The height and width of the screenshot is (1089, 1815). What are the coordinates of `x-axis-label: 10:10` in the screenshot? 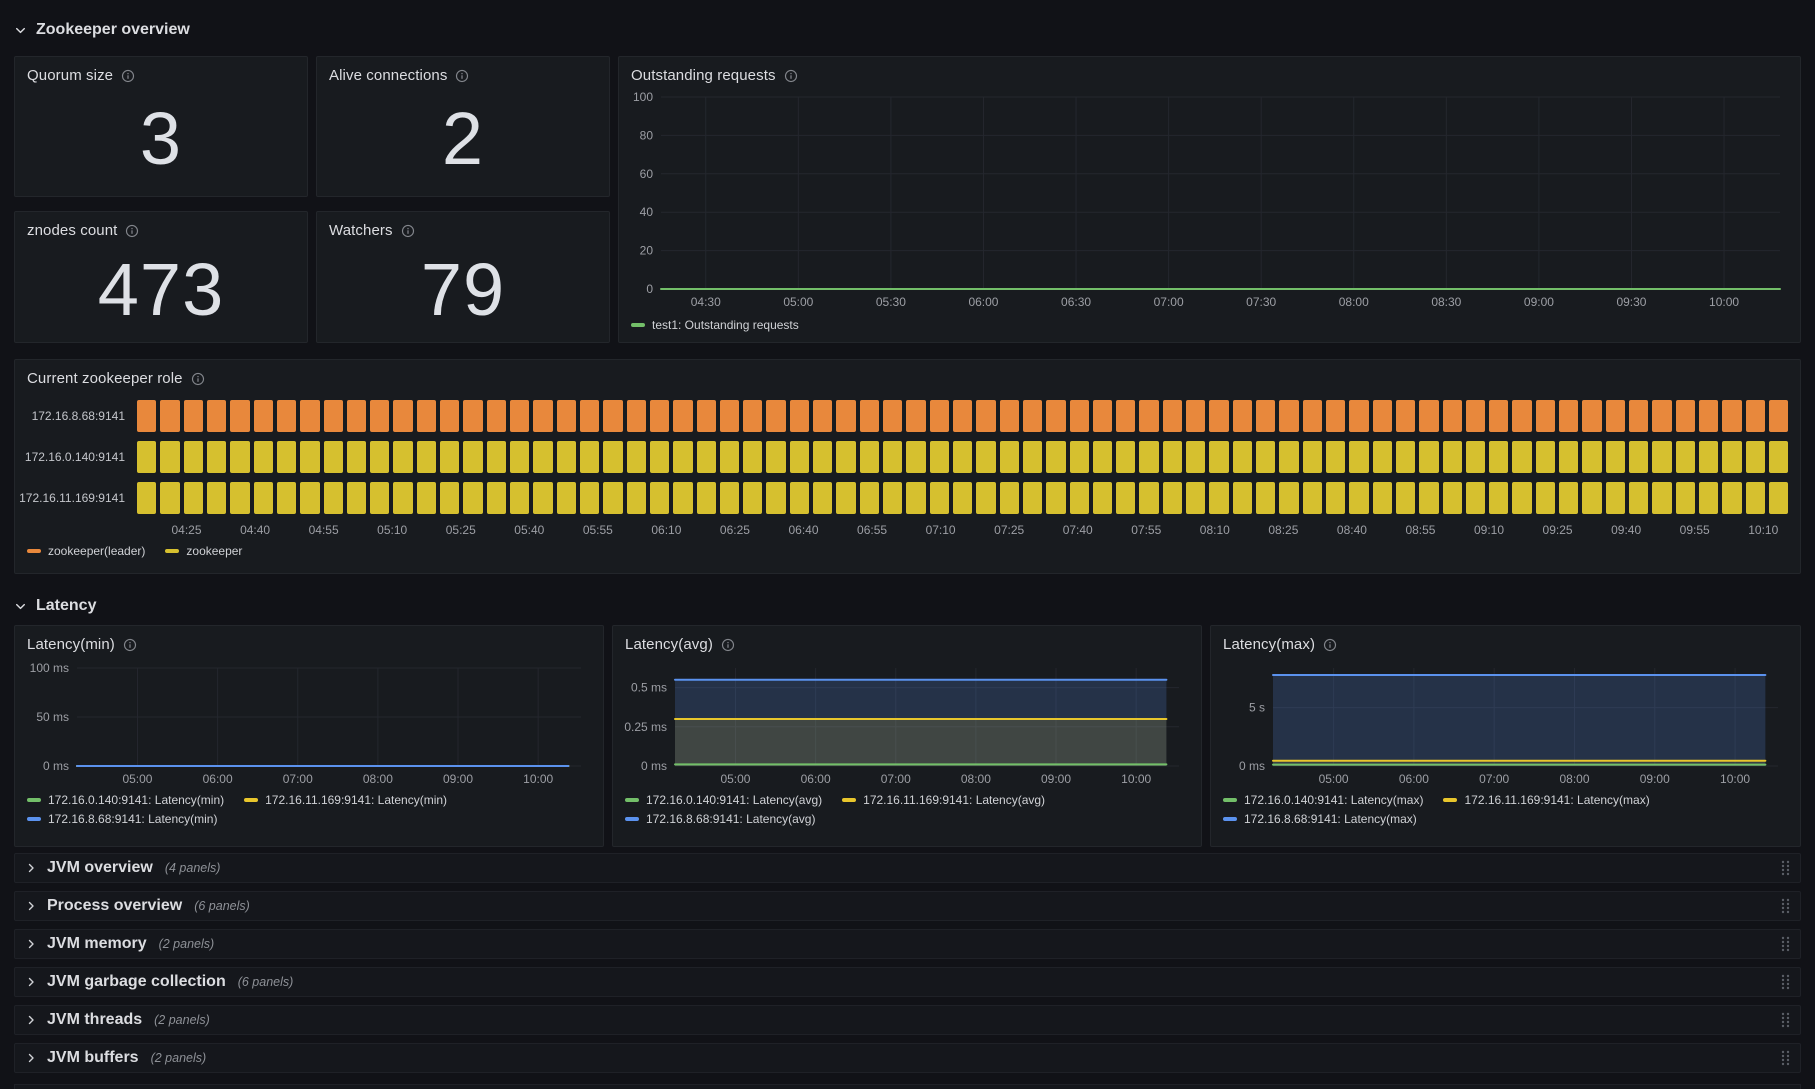 It's located at (1763, 530).